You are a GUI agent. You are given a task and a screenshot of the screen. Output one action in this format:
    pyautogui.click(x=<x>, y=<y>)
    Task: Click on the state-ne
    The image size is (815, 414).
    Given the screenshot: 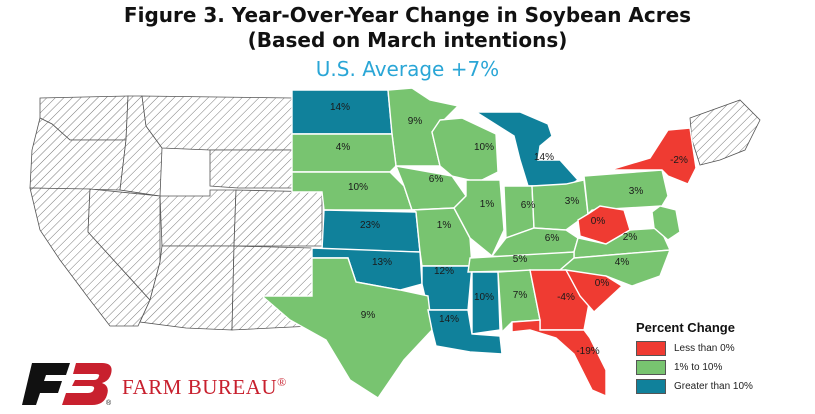 What is the action you would take?
    pyautogui.click(x=352, y=191)
    